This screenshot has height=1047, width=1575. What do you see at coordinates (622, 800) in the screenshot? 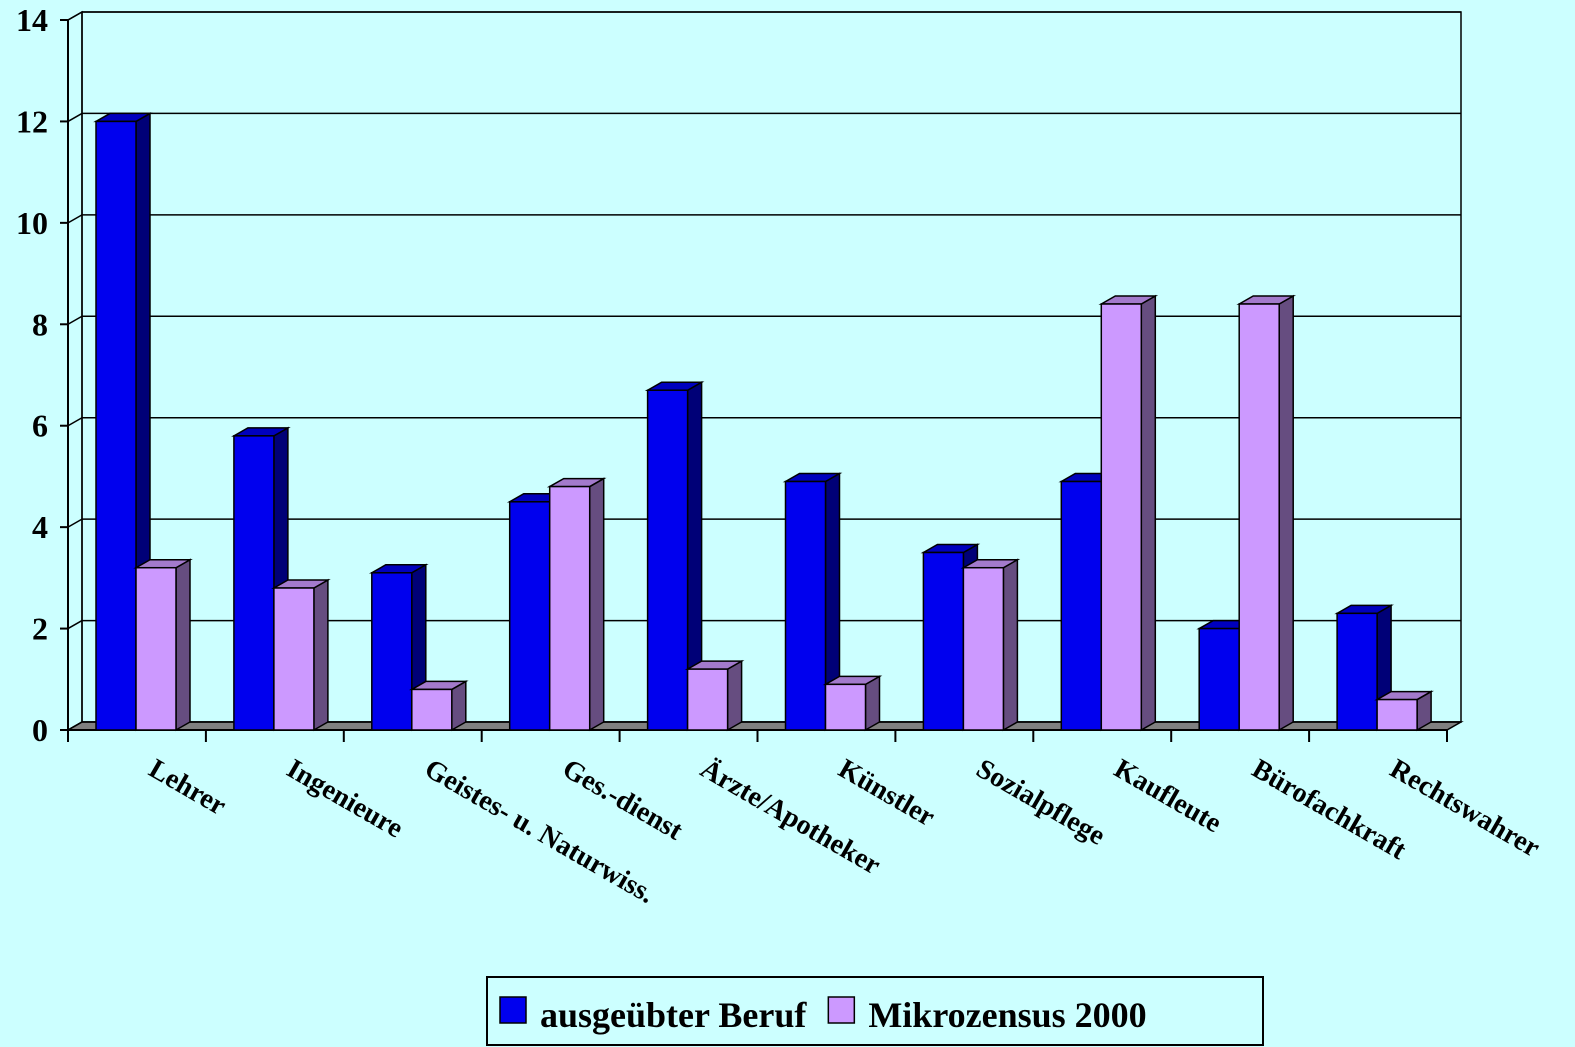
I see `x-tick-label: Ges.-dienst` at bounding box center [622, 800].